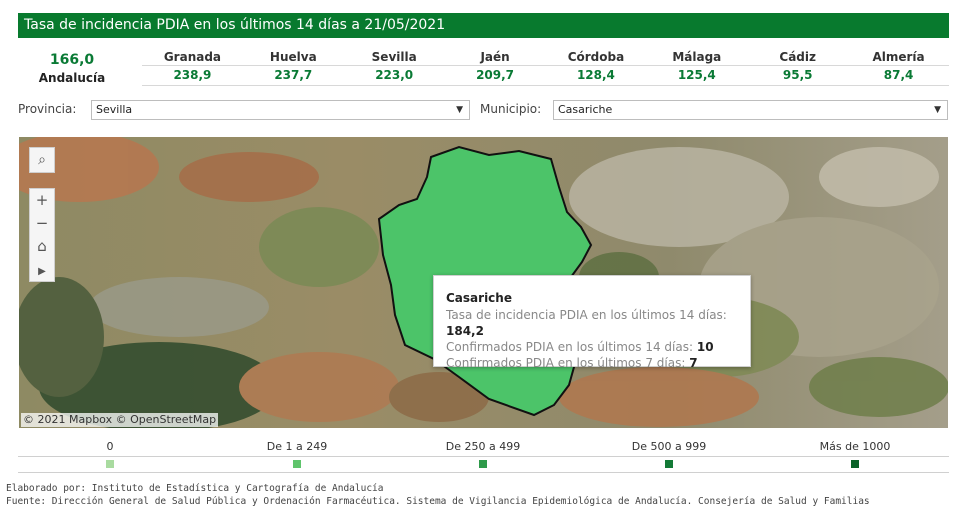 Image resolution: width=955 pixels, height=513 pixels. I want to click on legend-label: De 500 a 999, so click(669, 446).